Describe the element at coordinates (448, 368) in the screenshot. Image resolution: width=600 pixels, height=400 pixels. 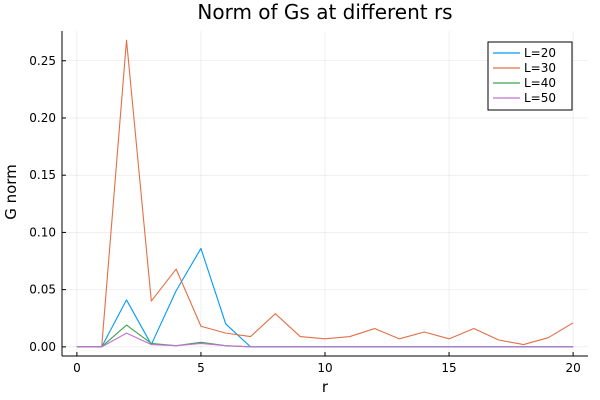
I see `x-tick-label: 15` at that location.